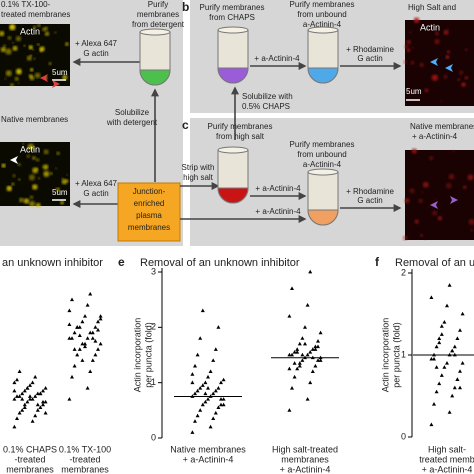 This screenshot has width=474, height=474. Describe the element at coordinates (430, 27) in the screenshot. I see `image-label: Actin` at that location.